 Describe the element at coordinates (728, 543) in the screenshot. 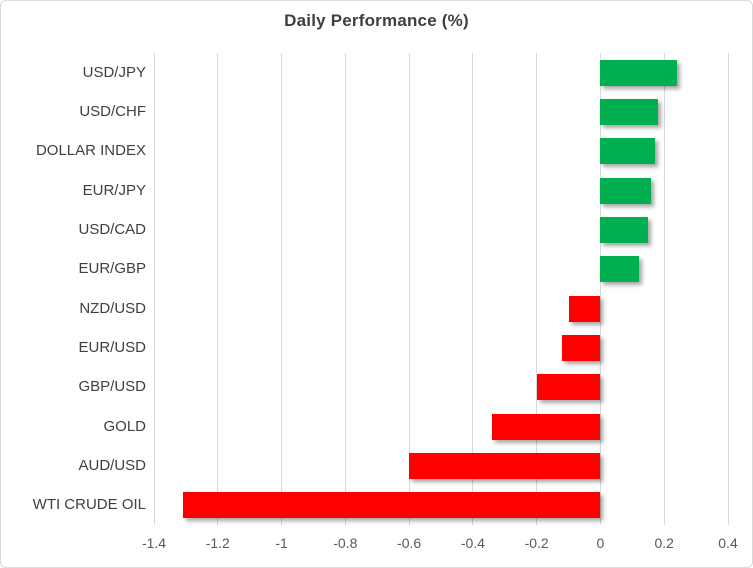

I see `x-tick-label: 0.4` at that location.